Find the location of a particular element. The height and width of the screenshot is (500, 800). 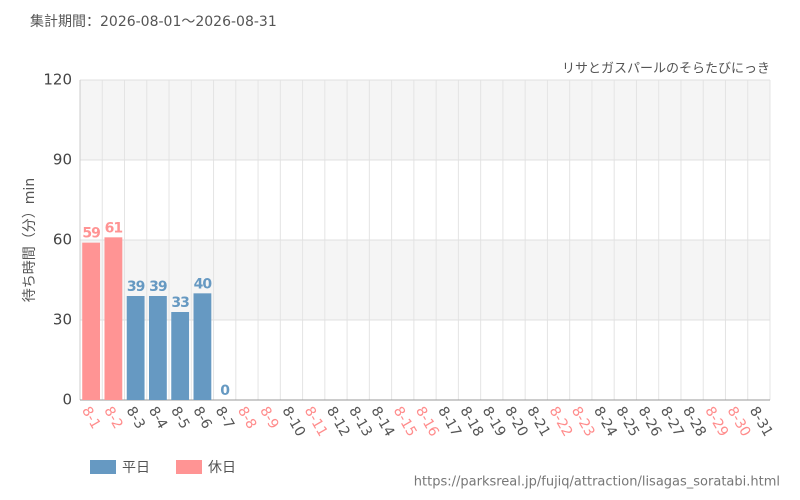

y-tick-label: 0 is located at coordinates (67, 400).